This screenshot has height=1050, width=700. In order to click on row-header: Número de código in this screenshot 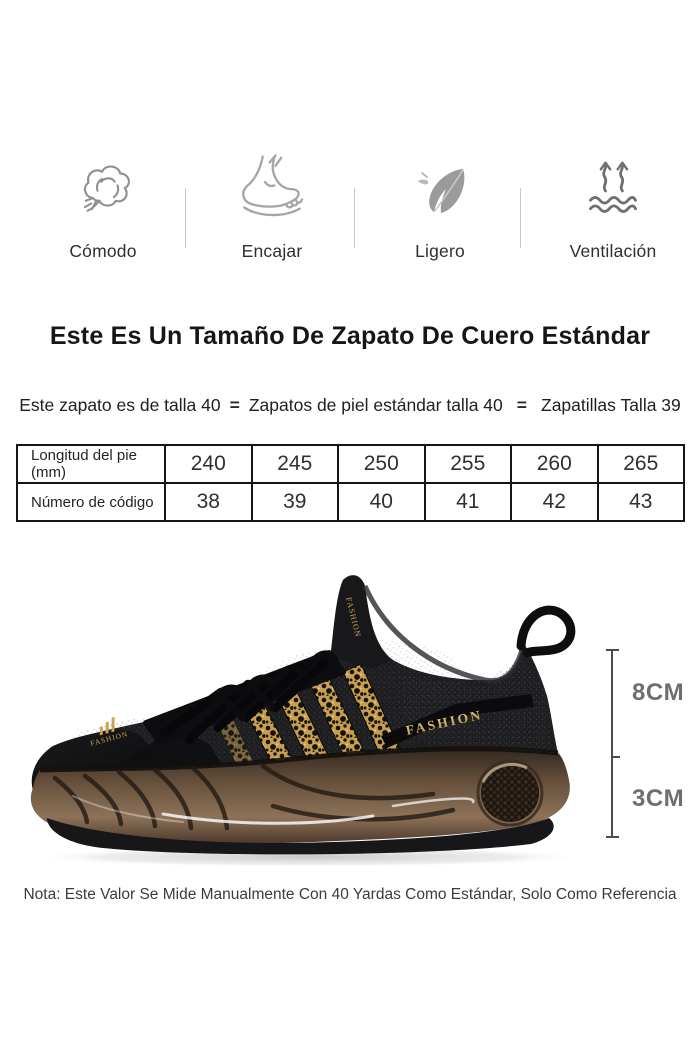, I will do `click(91, 502)`.